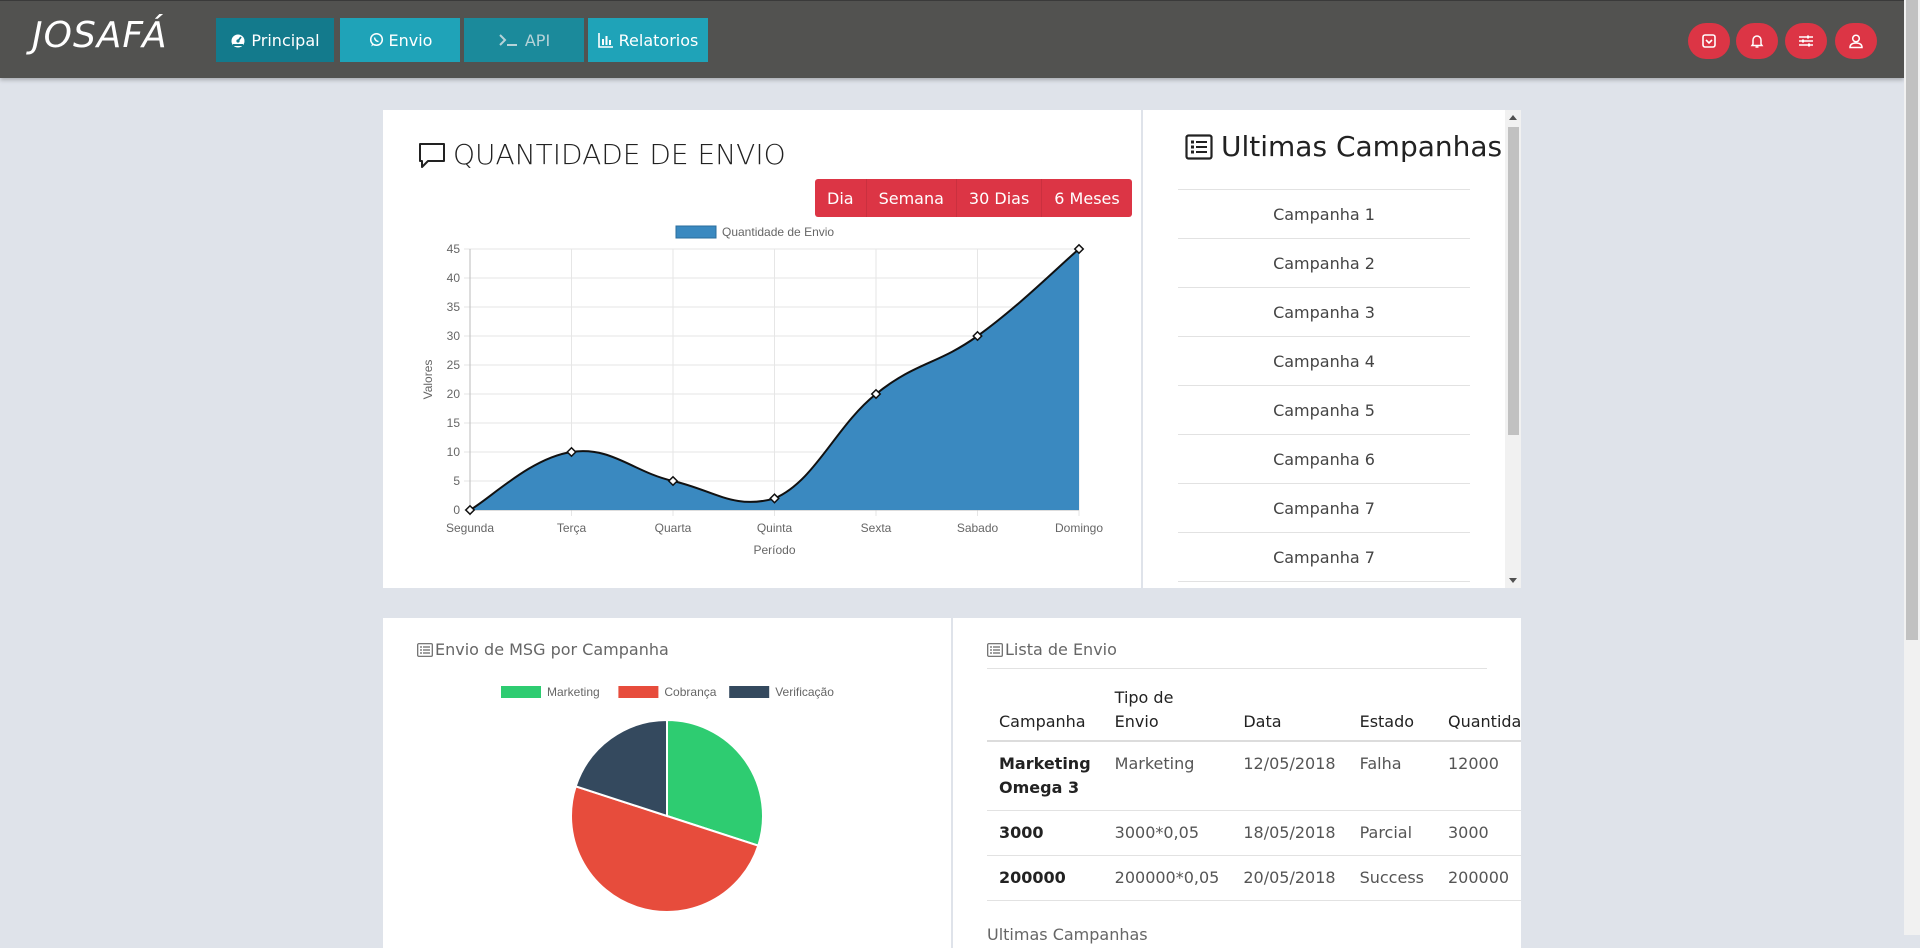 This screenshot has width=1920, height=948. I want to click on campaign-item: Campanha 1, so click(1324, 214).